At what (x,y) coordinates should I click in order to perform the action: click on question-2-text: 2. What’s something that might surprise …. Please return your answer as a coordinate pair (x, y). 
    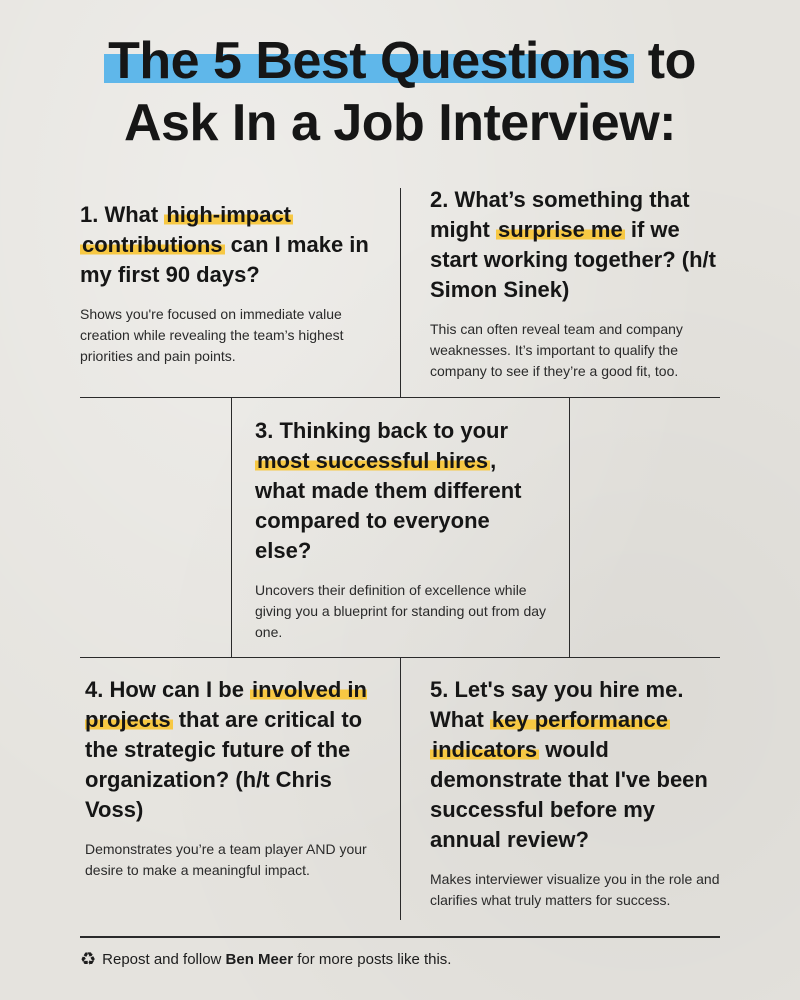
    Looking at the image, I should click on (577, 245).